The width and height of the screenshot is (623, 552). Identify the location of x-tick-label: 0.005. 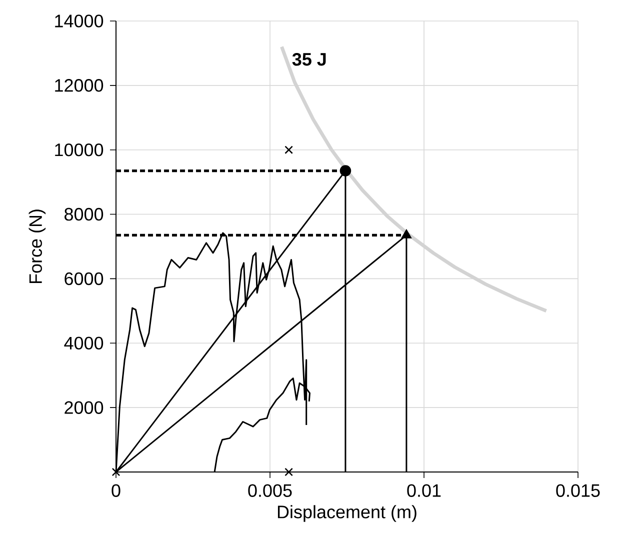
(270, 490).